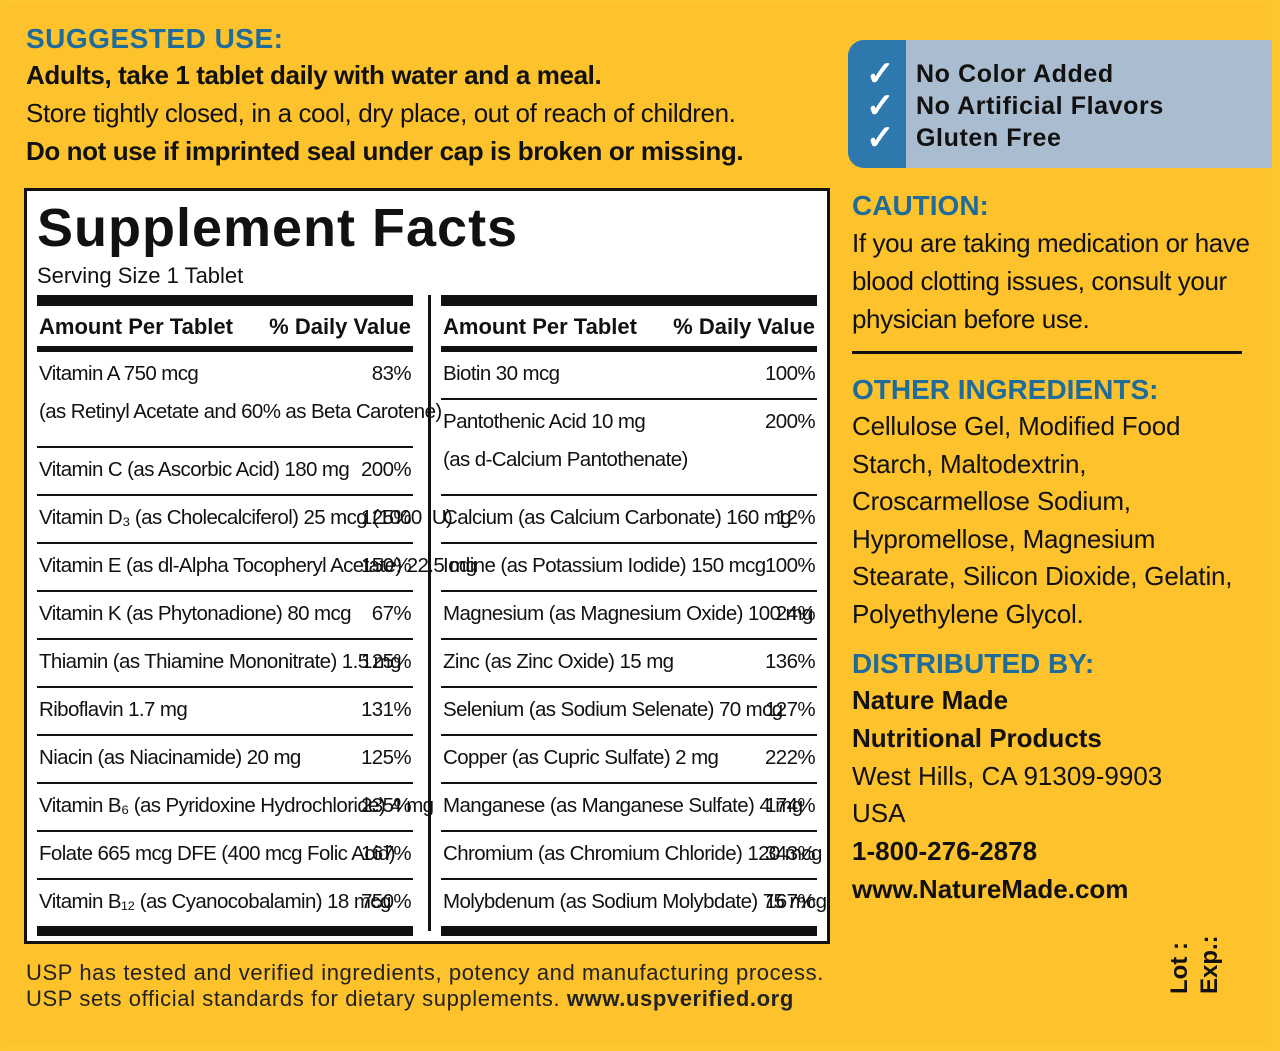  What do you see at coordinates (930, 700) in the screenshot?
I see `company-name: Nature Made` at bounding box center [930, 700].